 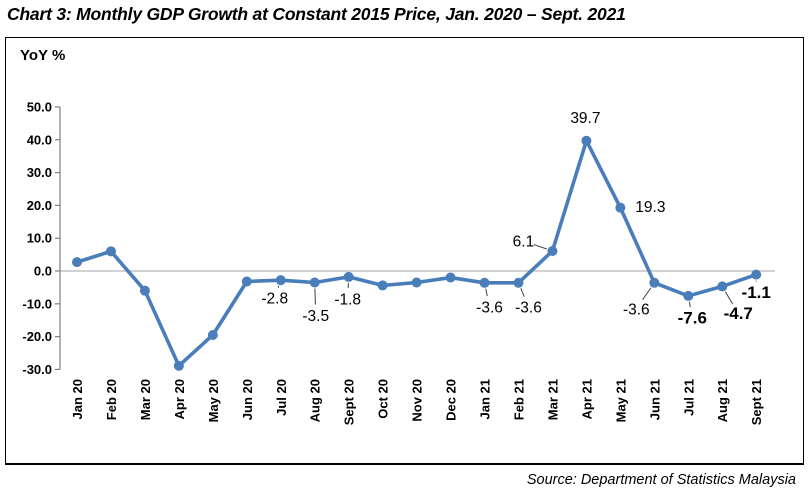 What do you see at coordinates (756, 402) in the screenshot?
I see `svg-text: Sept 21` at bounding box center [756, 402].